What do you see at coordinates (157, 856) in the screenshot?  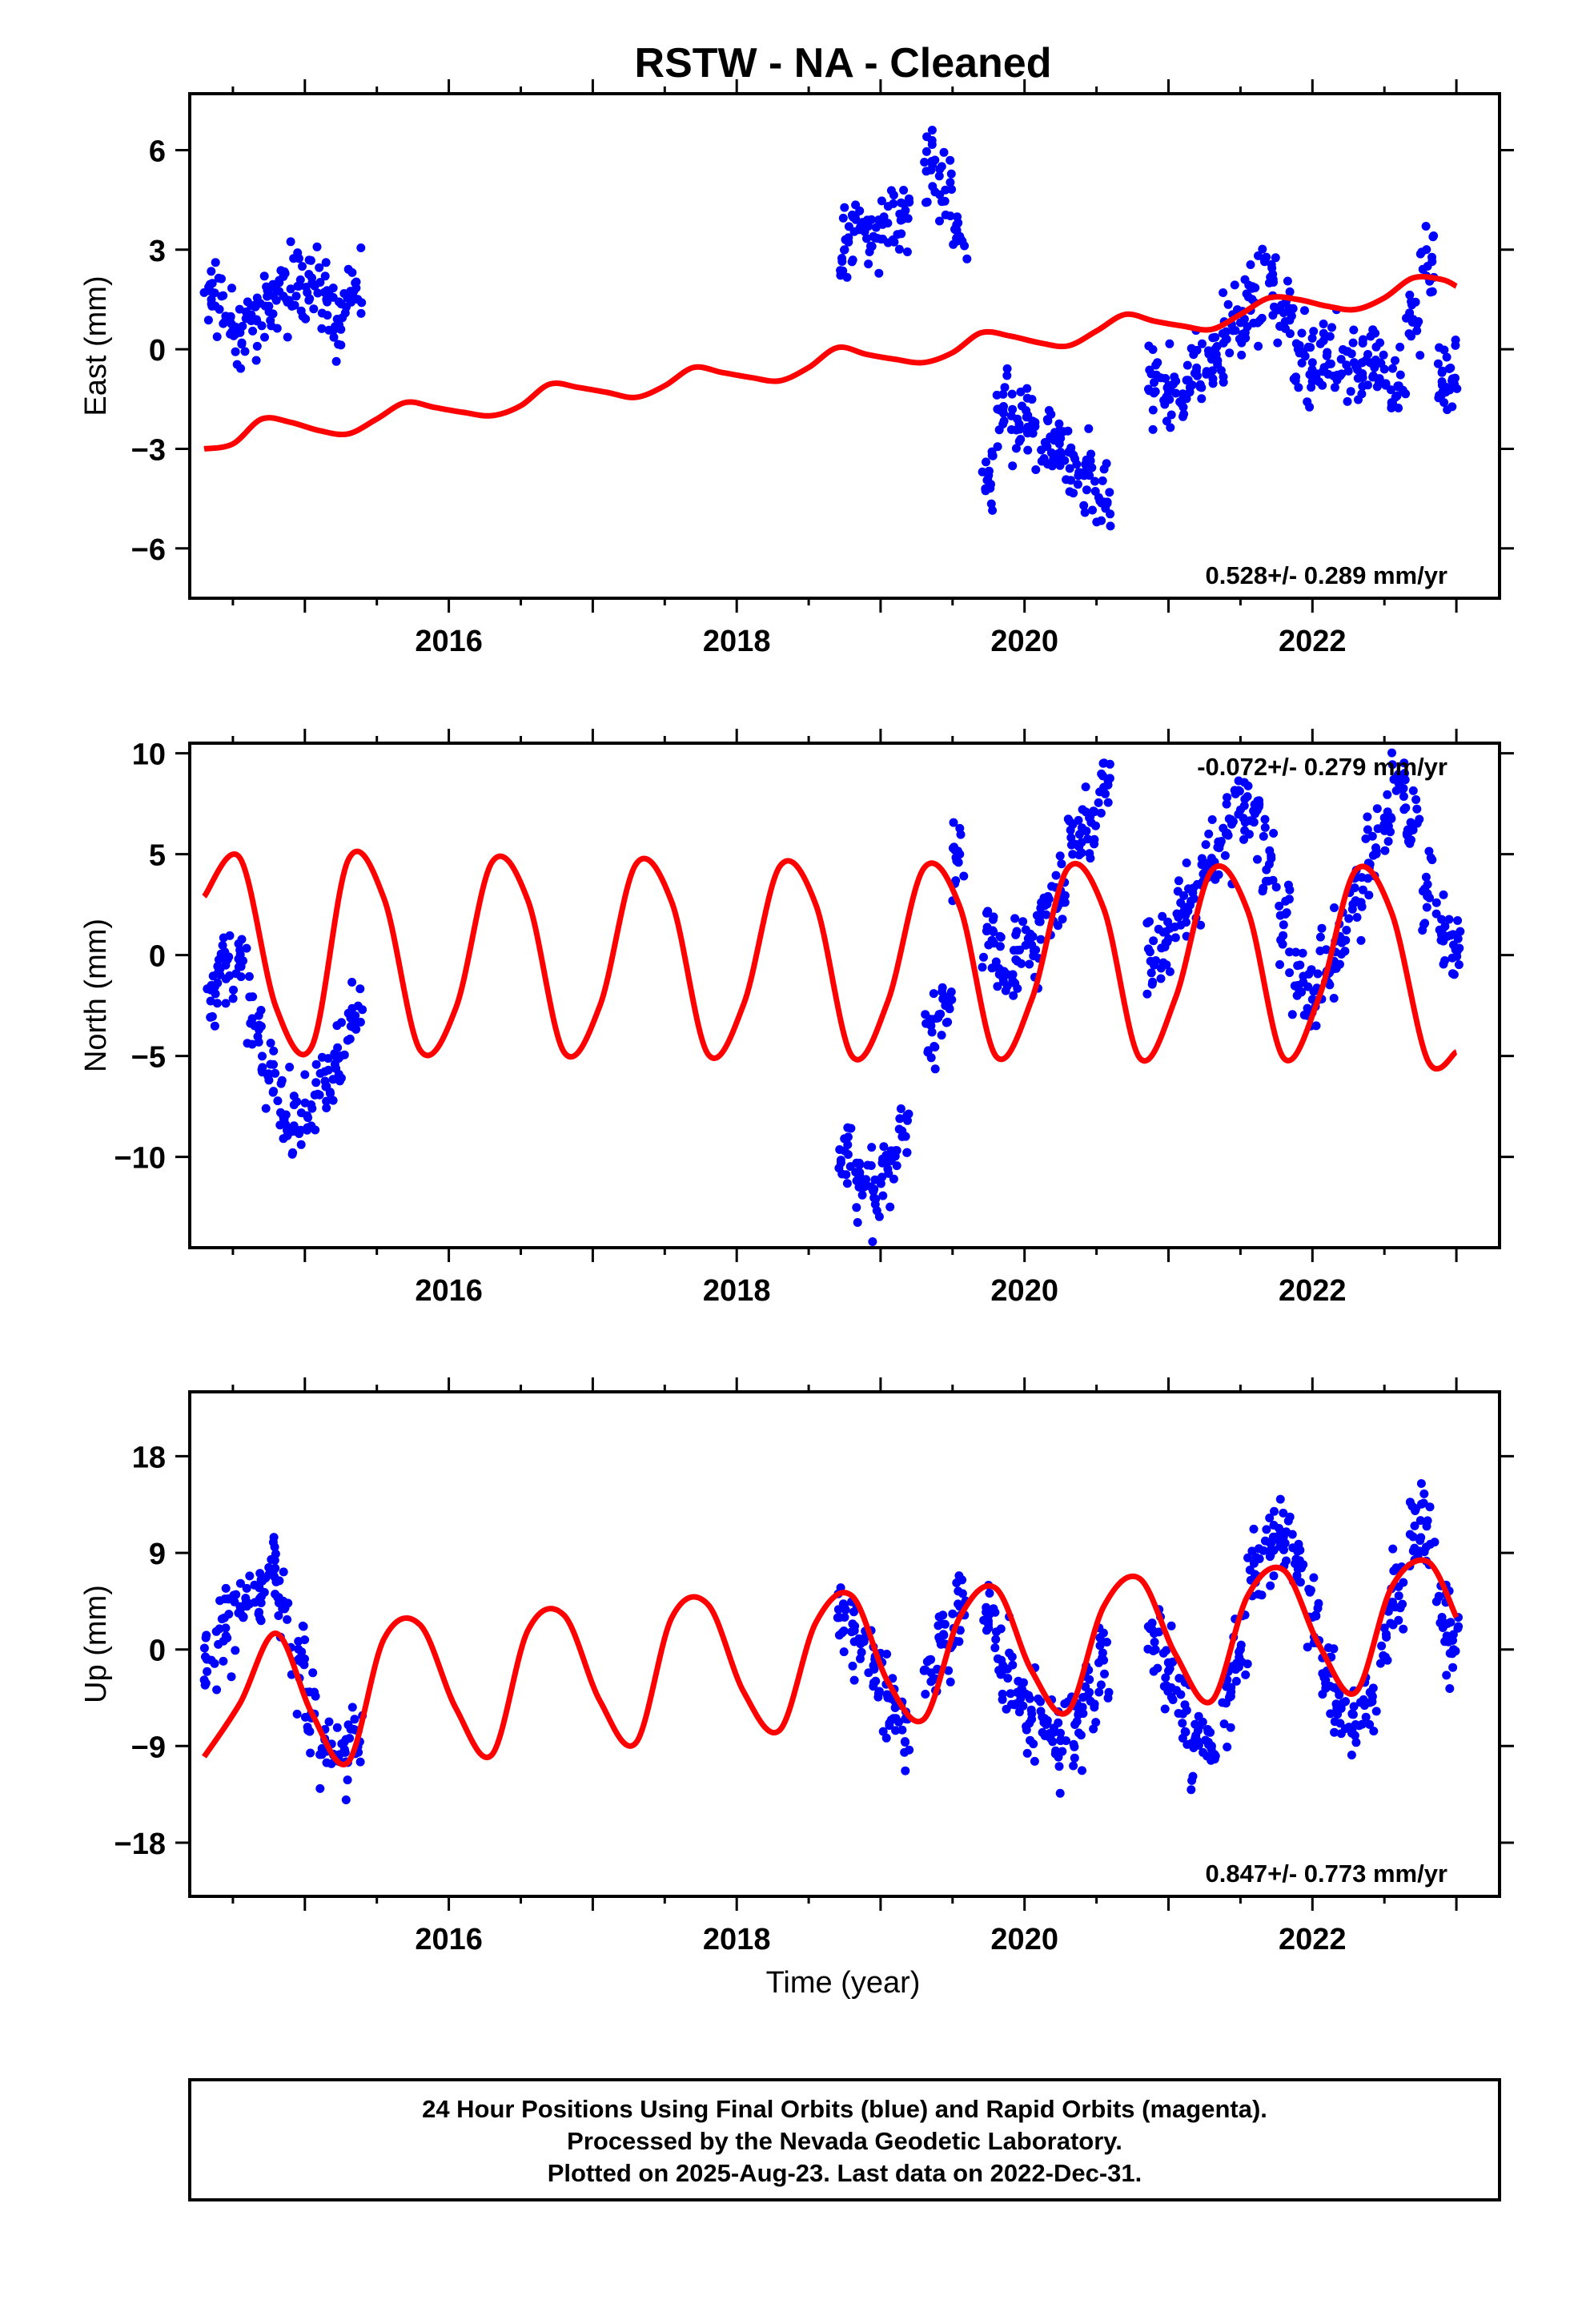 I see `north-y-tick-label: 5` at bounding box center [157, 856].